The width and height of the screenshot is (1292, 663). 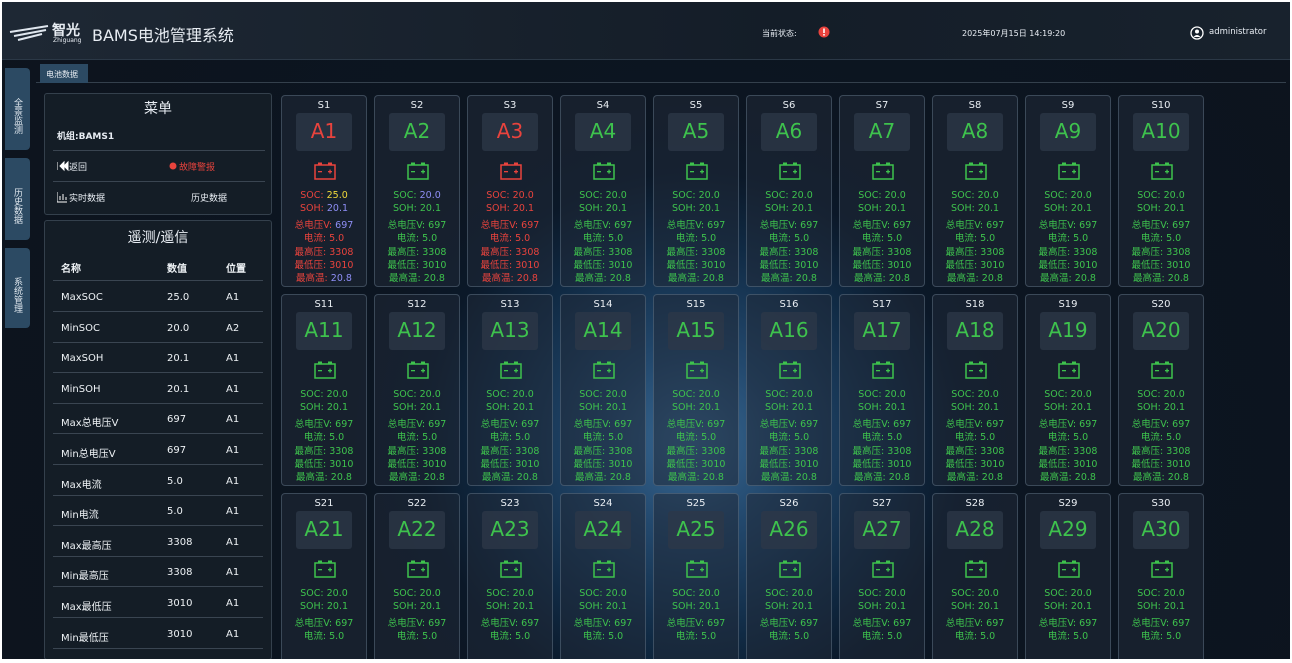 What do you see at coordinates (209, 199) in the screenshot?
I see `menu-item: 历史数据` at bounding box center [209, 199].